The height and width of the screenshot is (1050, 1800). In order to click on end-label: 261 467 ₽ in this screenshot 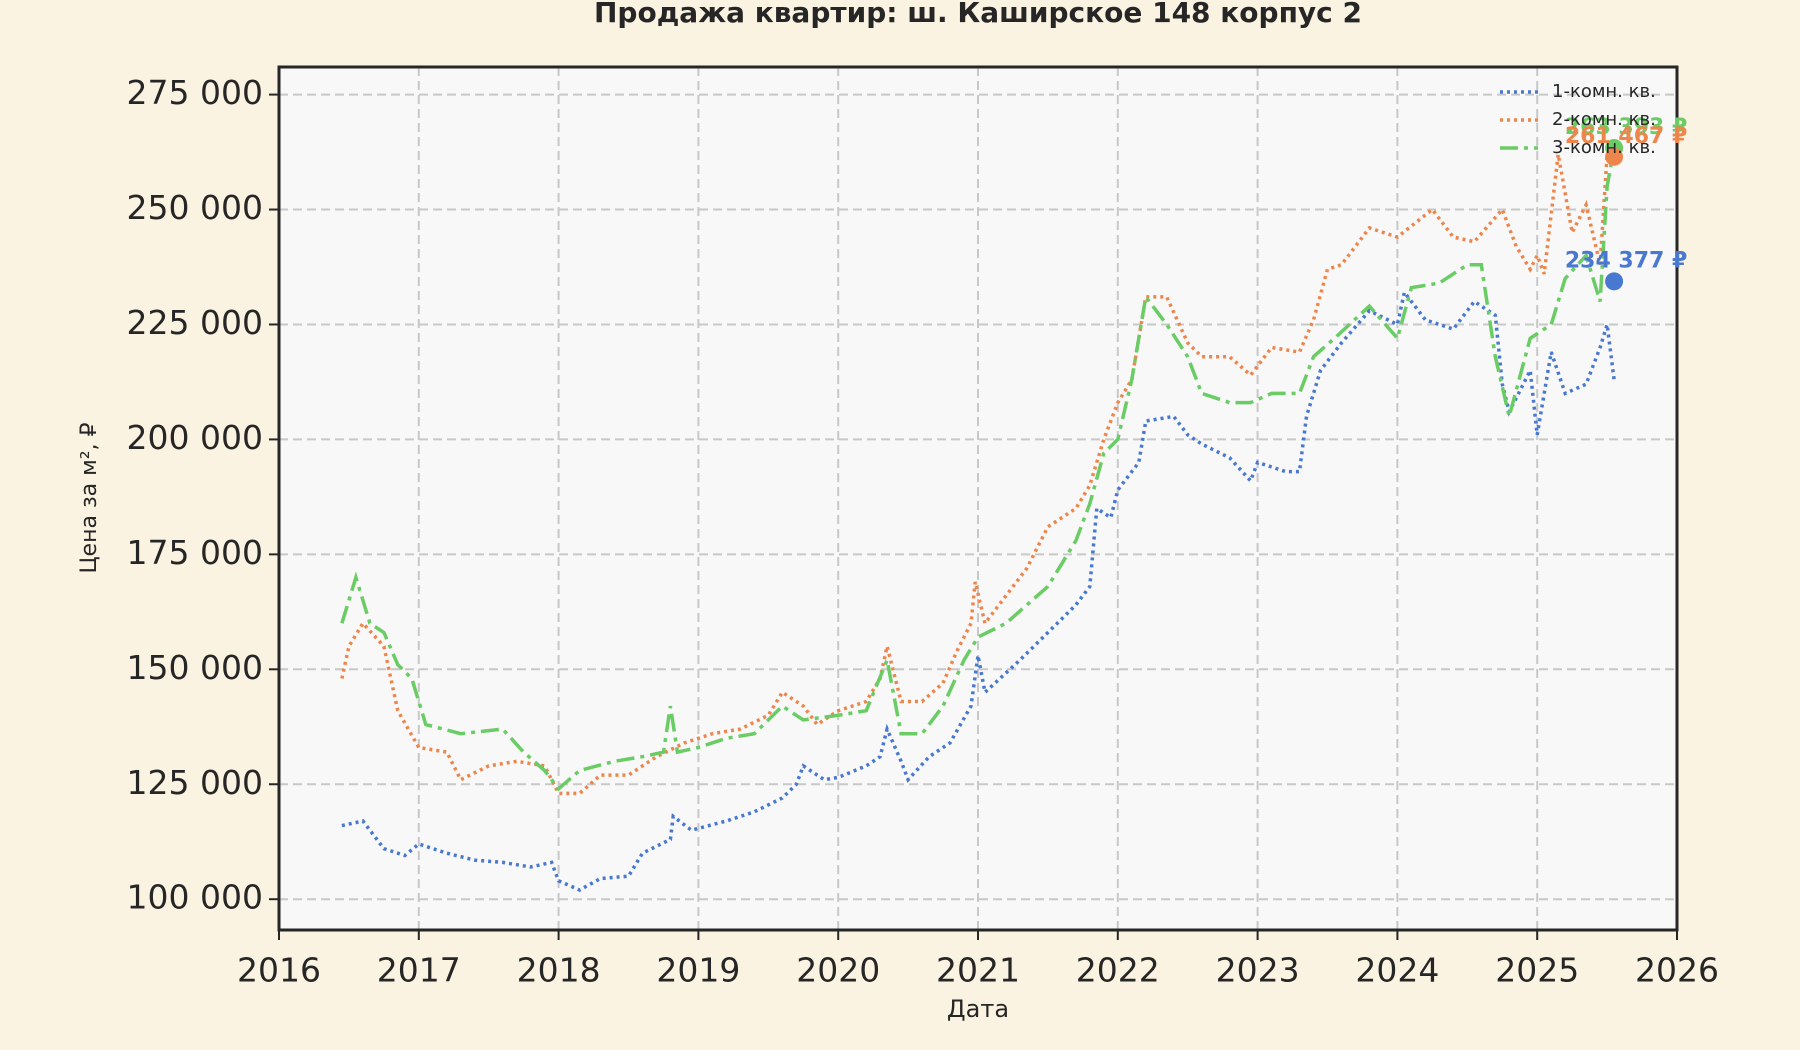, I will do `click(1626, 136)`.